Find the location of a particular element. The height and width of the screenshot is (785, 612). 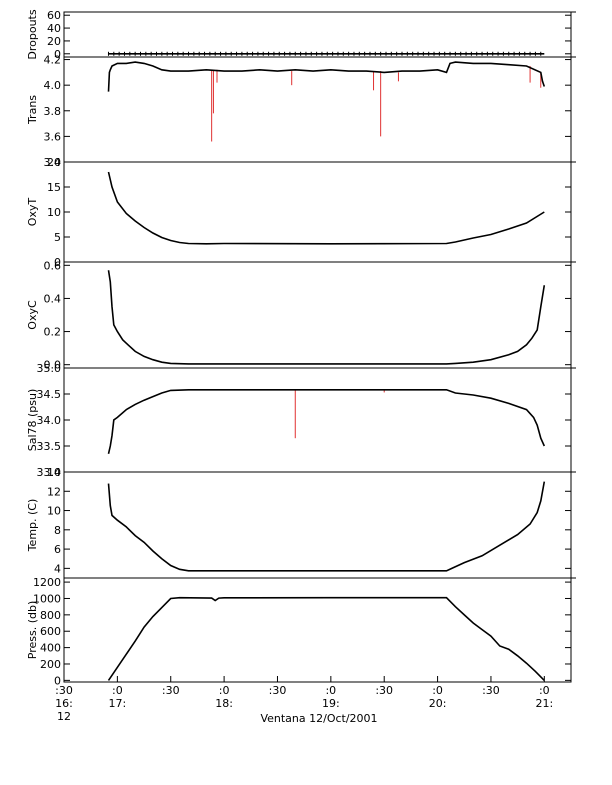

y-tick-label: 15 is located at coordinates (54, 187).